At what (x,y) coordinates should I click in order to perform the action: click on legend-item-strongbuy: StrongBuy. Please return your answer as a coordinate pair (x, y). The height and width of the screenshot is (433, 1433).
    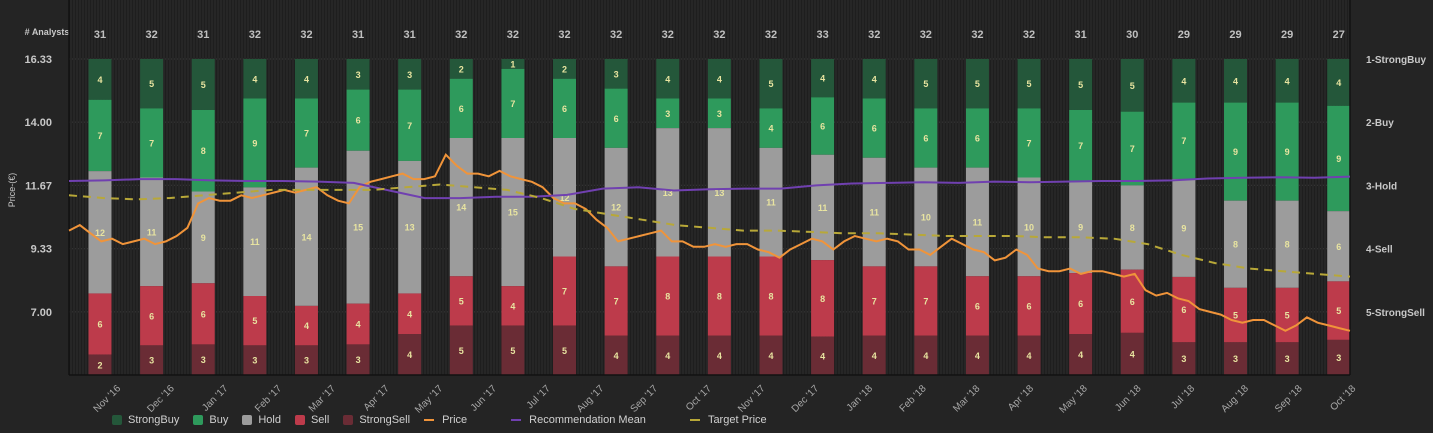
    Looking at the image, I should click on (145, 420).